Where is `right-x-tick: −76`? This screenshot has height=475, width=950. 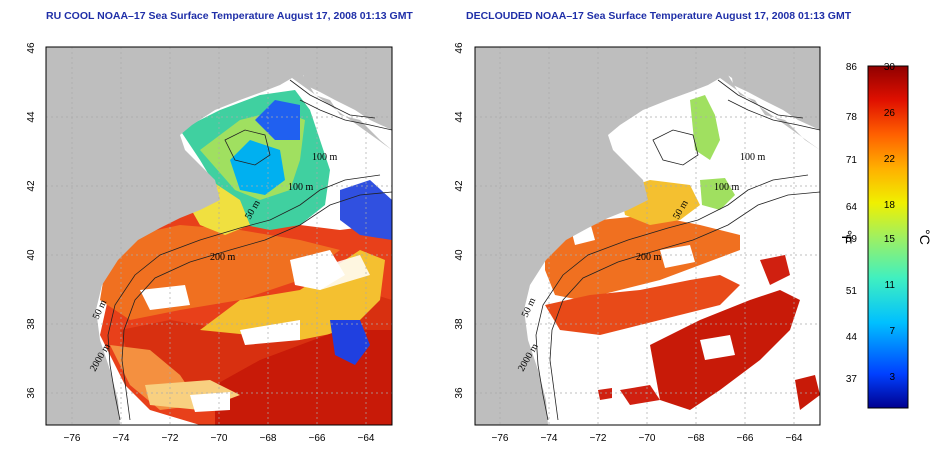 right-x-tick: −76 is located at coordinates (500, 438).